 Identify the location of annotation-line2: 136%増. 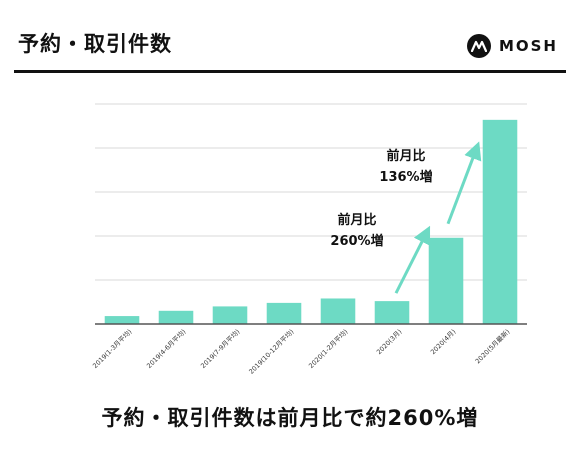
(405, 177).